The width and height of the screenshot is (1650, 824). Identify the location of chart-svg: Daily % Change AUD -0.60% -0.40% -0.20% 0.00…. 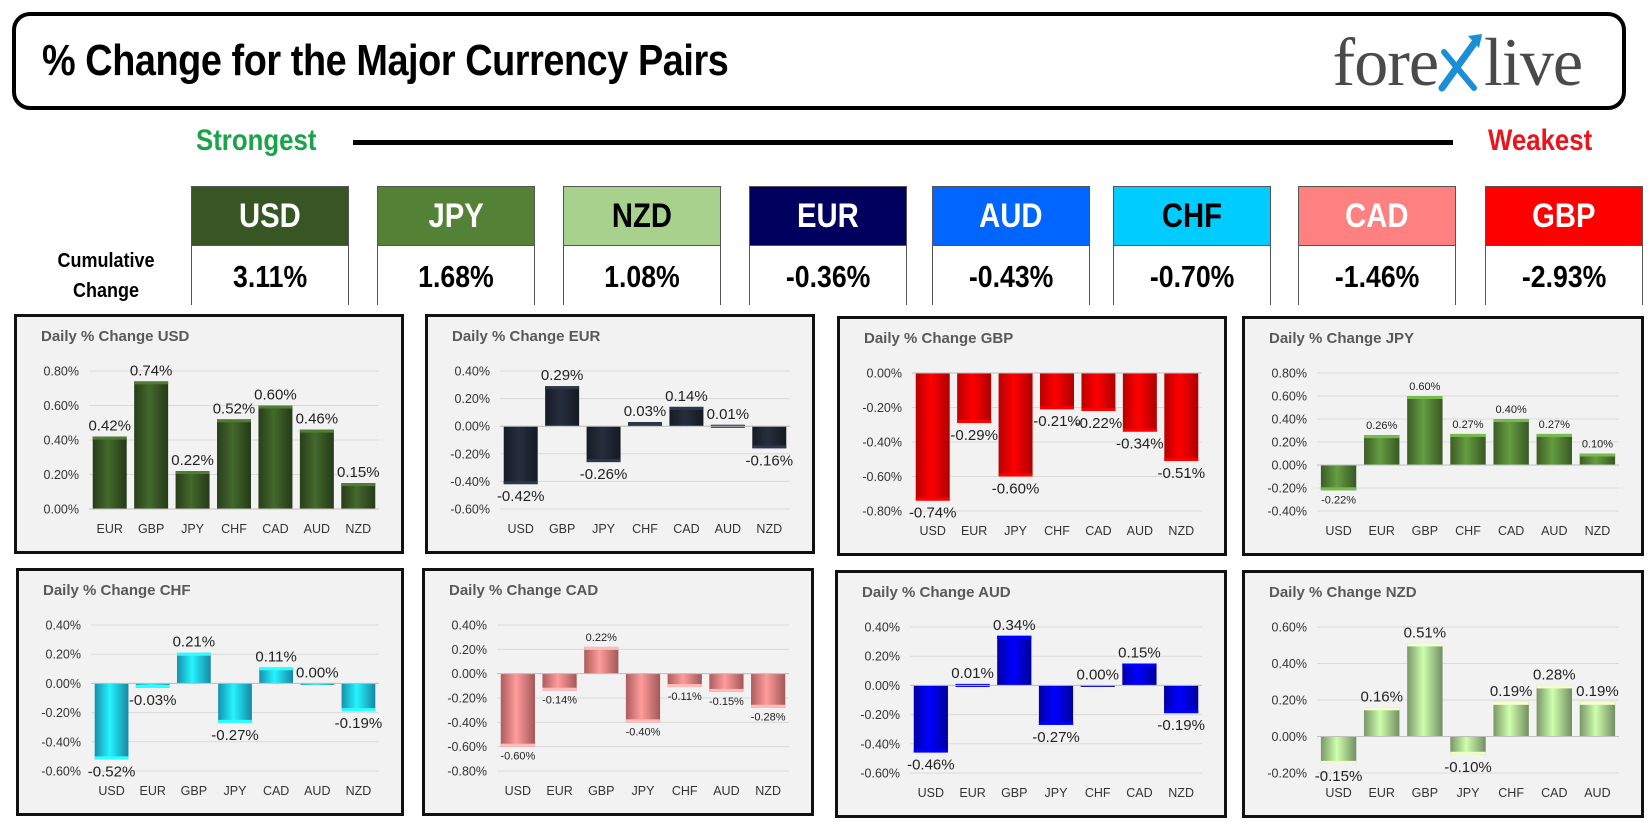
(1032, 692).